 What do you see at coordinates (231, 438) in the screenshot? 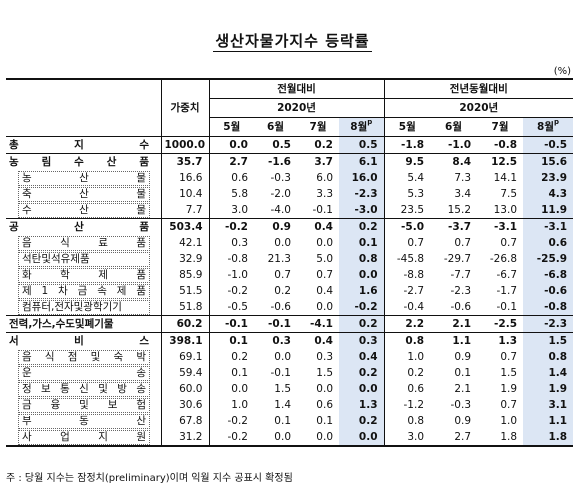
I see `mom-cell: -0.2` at bounding box center [231, 438].